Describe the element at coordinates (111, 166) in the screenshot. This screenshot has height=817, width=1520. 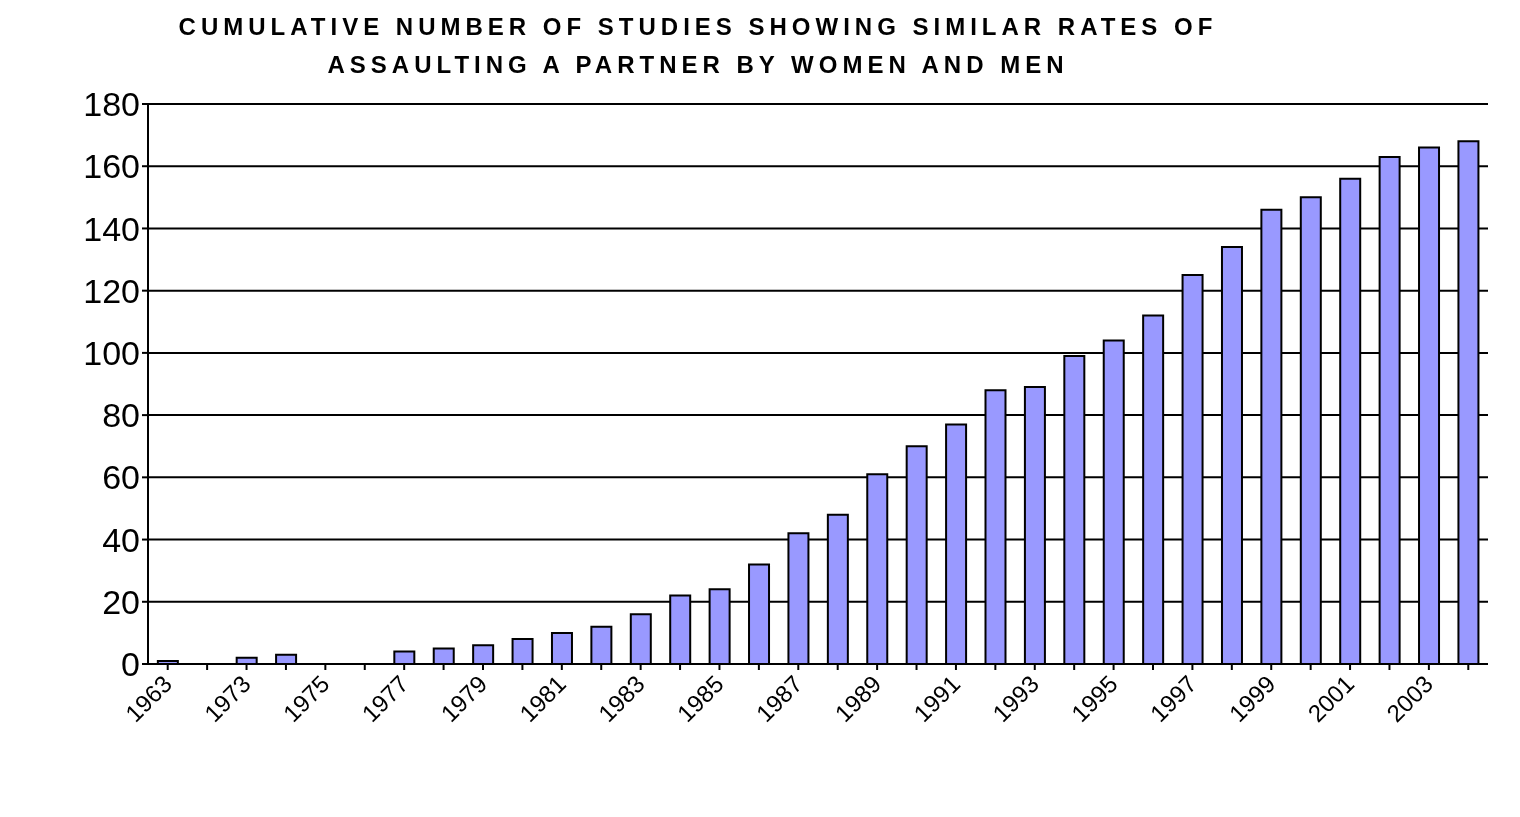
I see `y-tick-label: 160` at that location.